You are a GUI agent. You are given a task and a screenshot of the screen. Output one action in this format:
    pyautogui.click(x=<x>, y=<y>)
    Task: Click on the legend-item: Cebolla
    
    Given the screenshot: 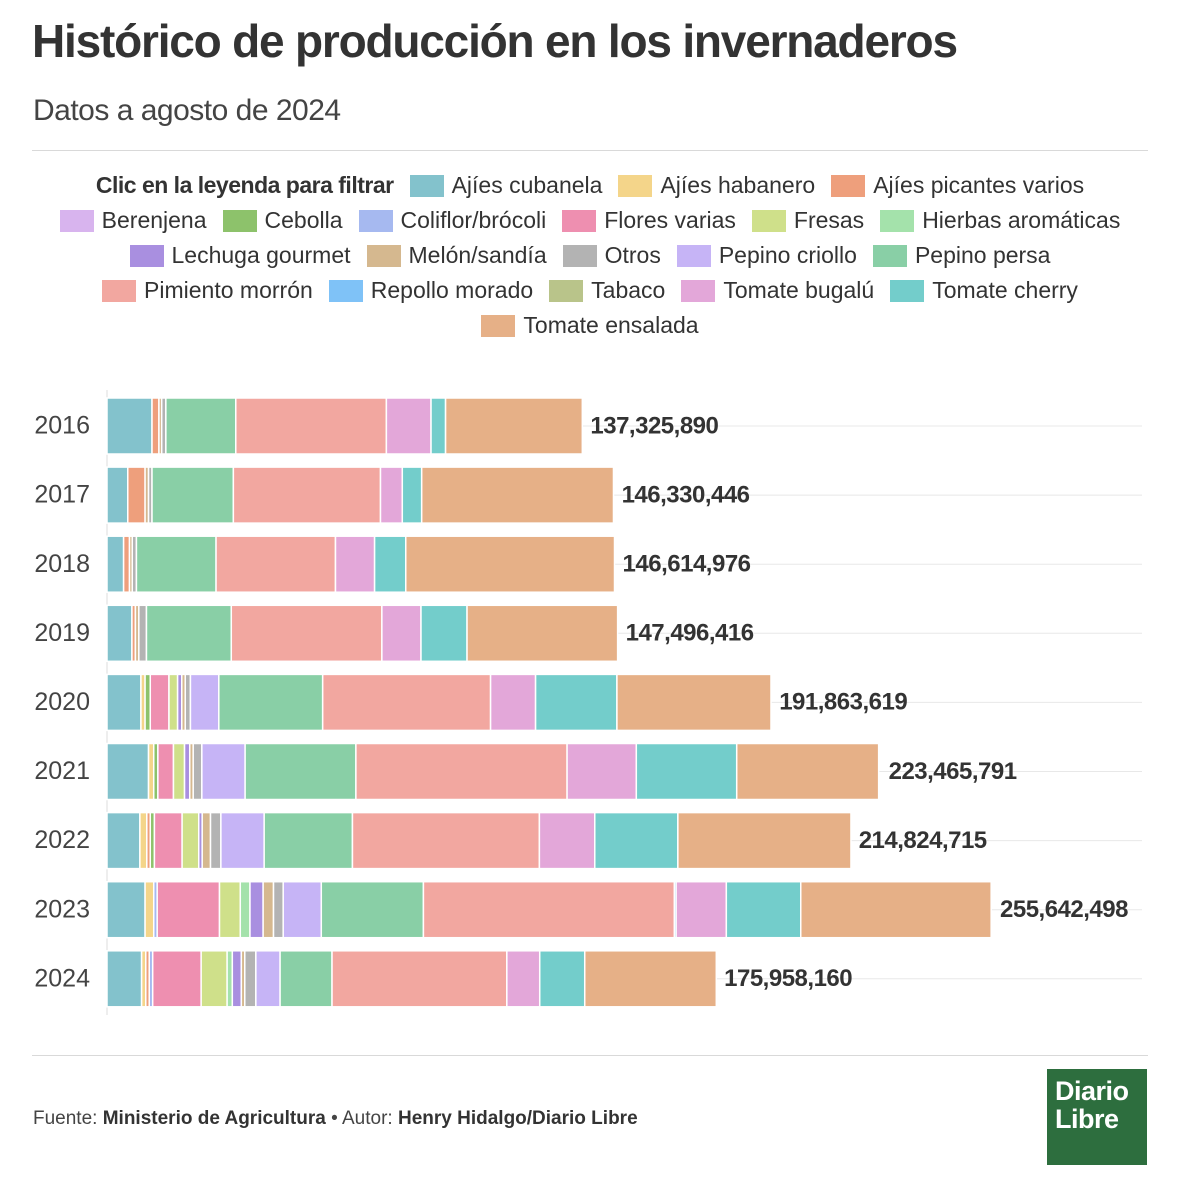 What is the action you would take?
    pyautogui.click(x=282, y=220)
    